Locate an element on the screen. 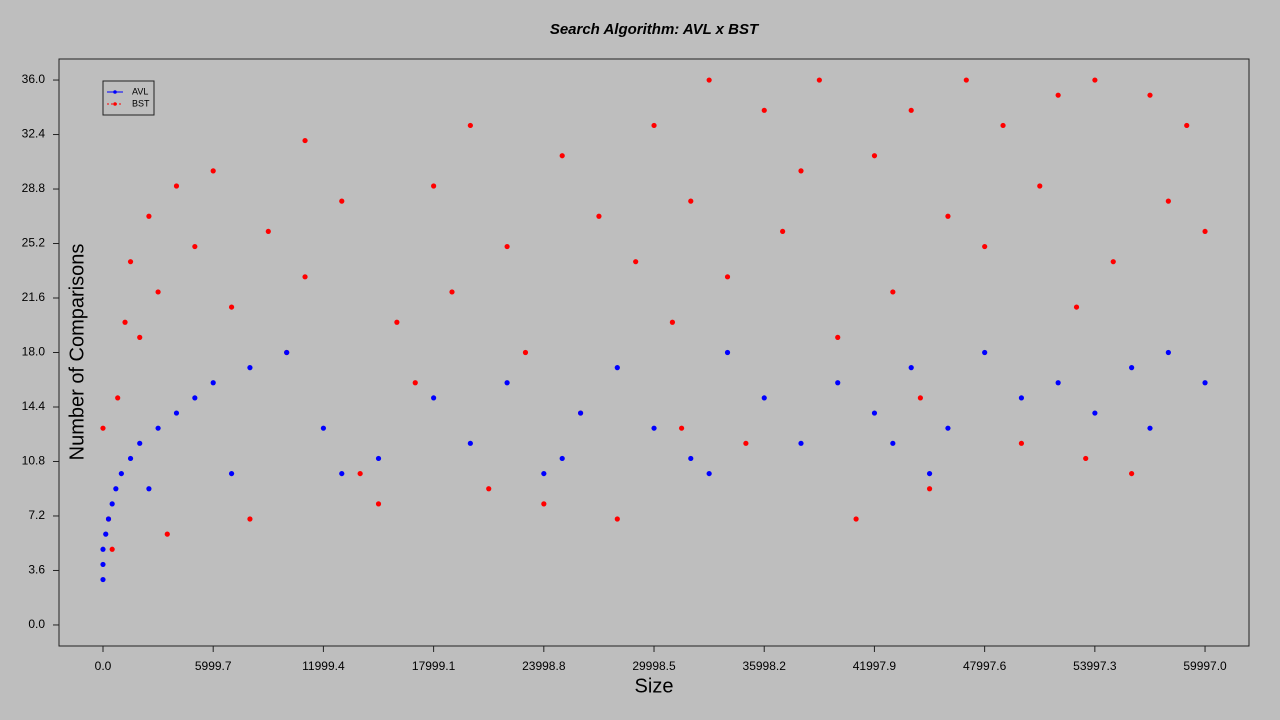  legend-box is located at coordinates (128, 98).